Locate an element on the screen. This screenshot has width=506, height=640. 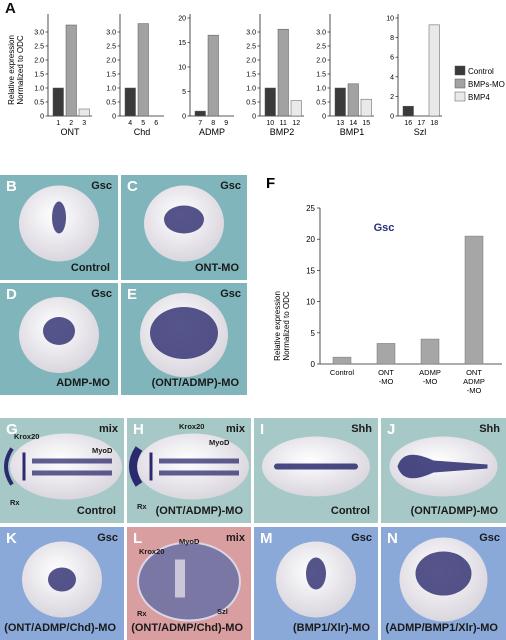
embryo-drawing-h is located at coordinates (189, 466).